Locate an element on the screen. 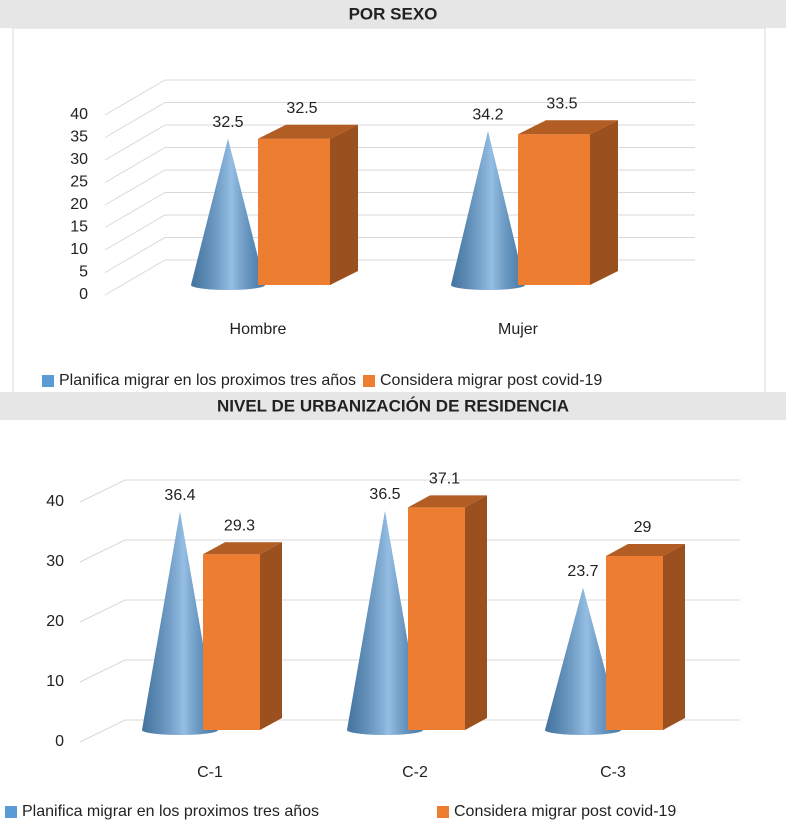  y-tick-label: 5 is located at coordinates (83, 272).